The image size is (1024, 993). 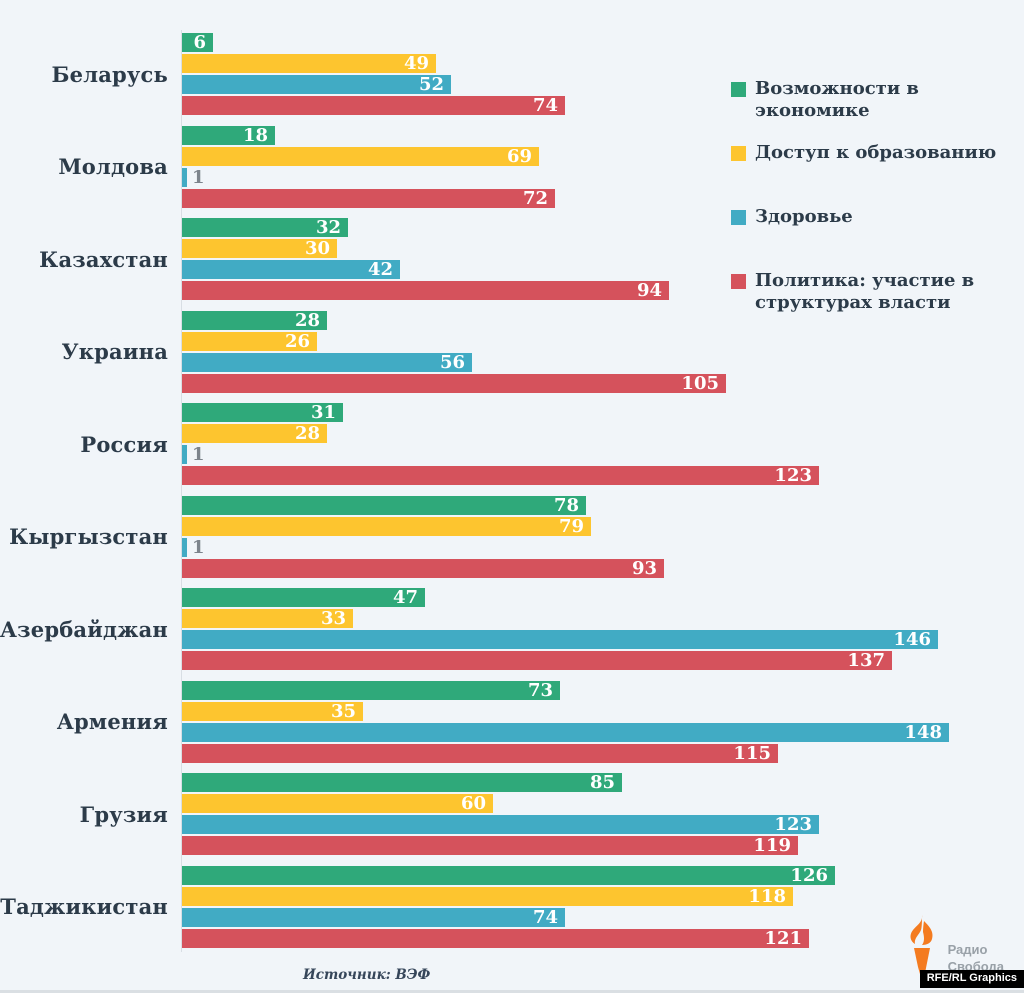 I want to click on bar-group: 18 69 1 72, so click(x=368, y=167).